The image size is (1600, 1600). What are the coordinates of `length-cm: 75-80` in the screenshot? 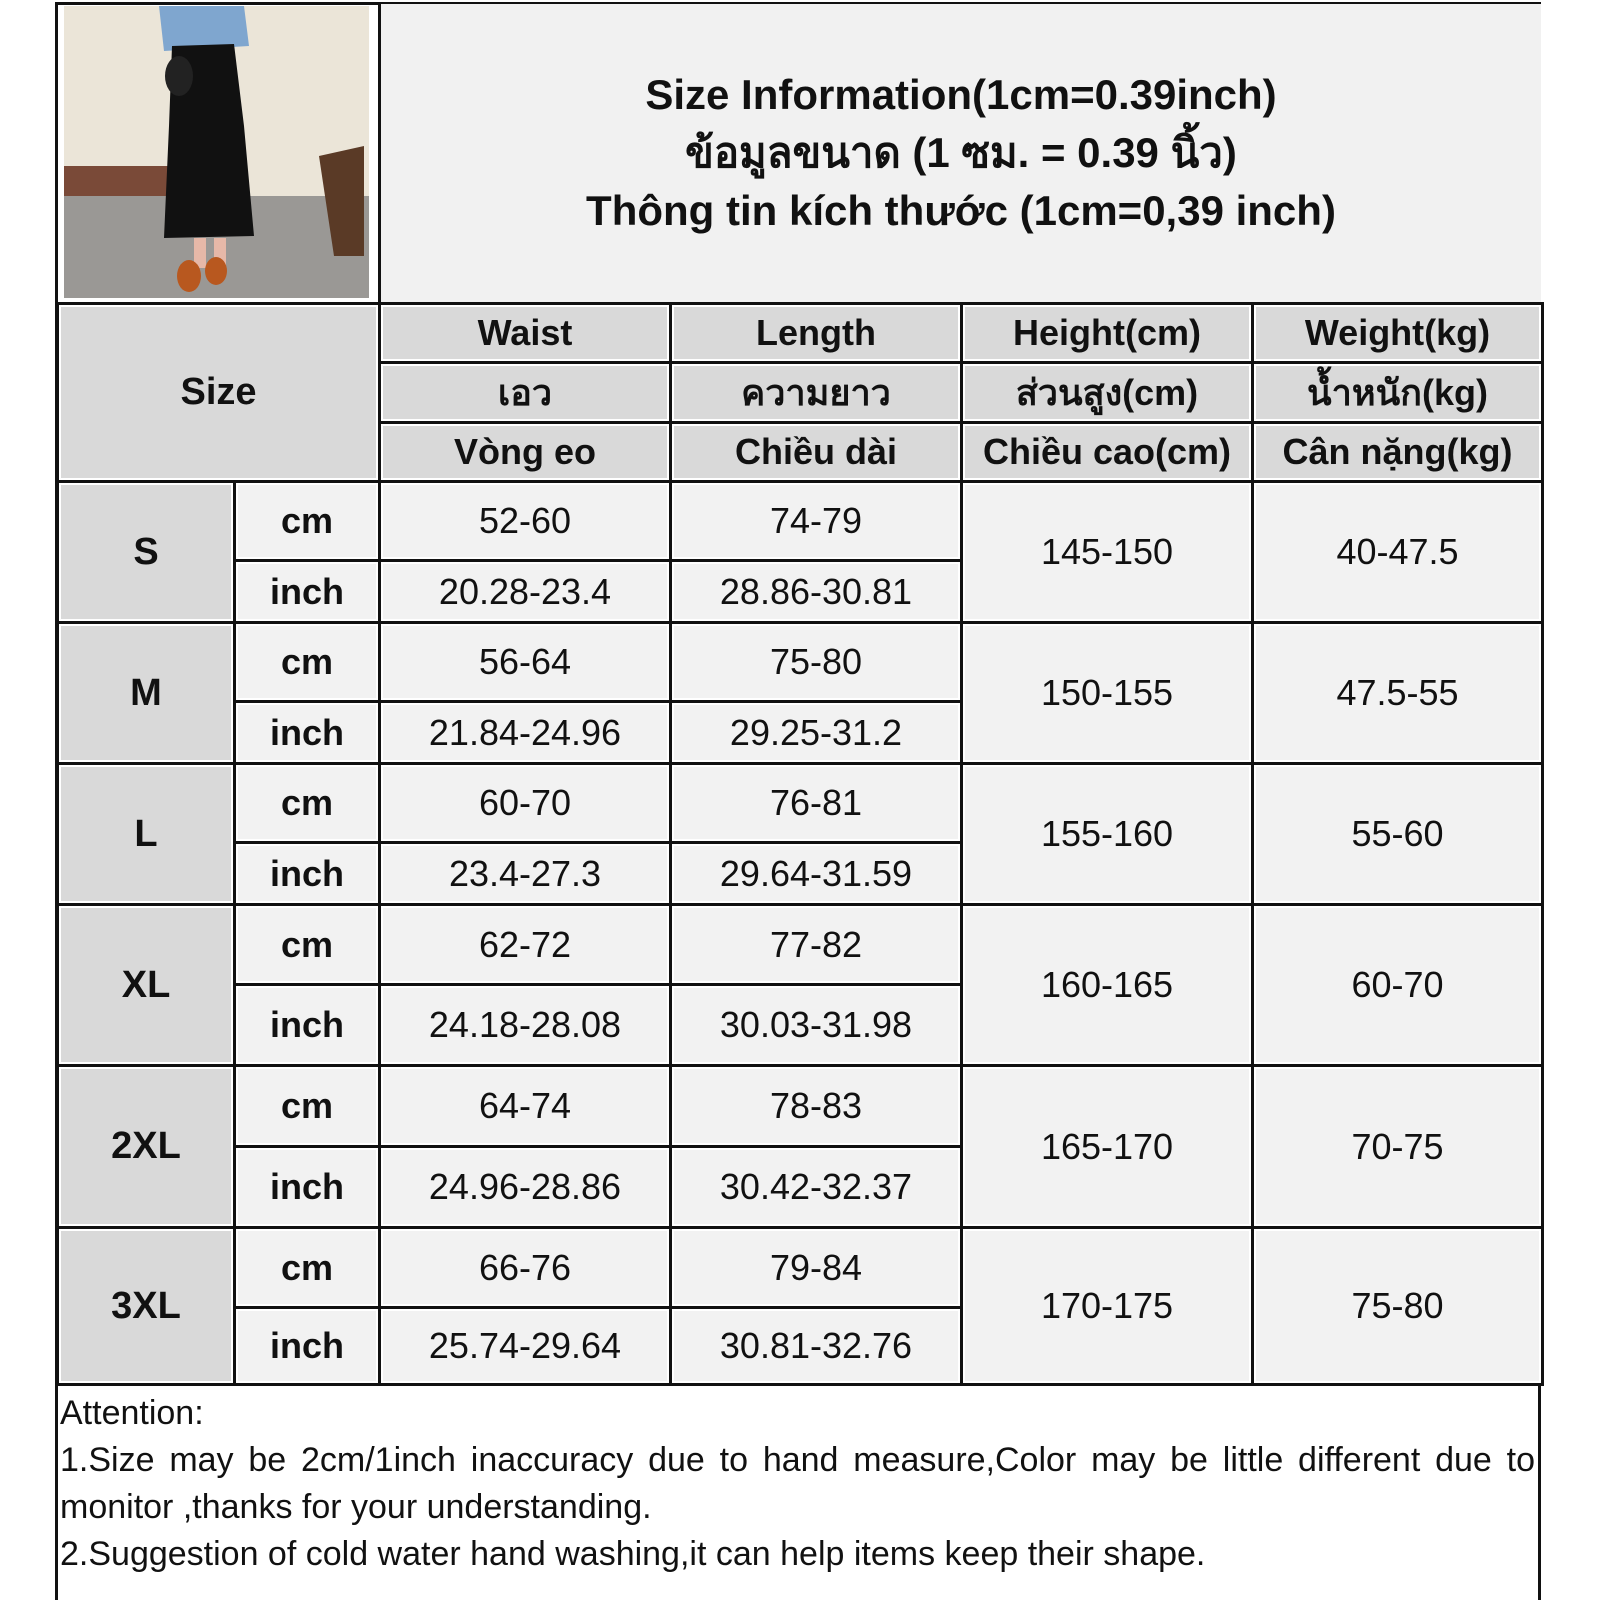 It's located at (816, 662).